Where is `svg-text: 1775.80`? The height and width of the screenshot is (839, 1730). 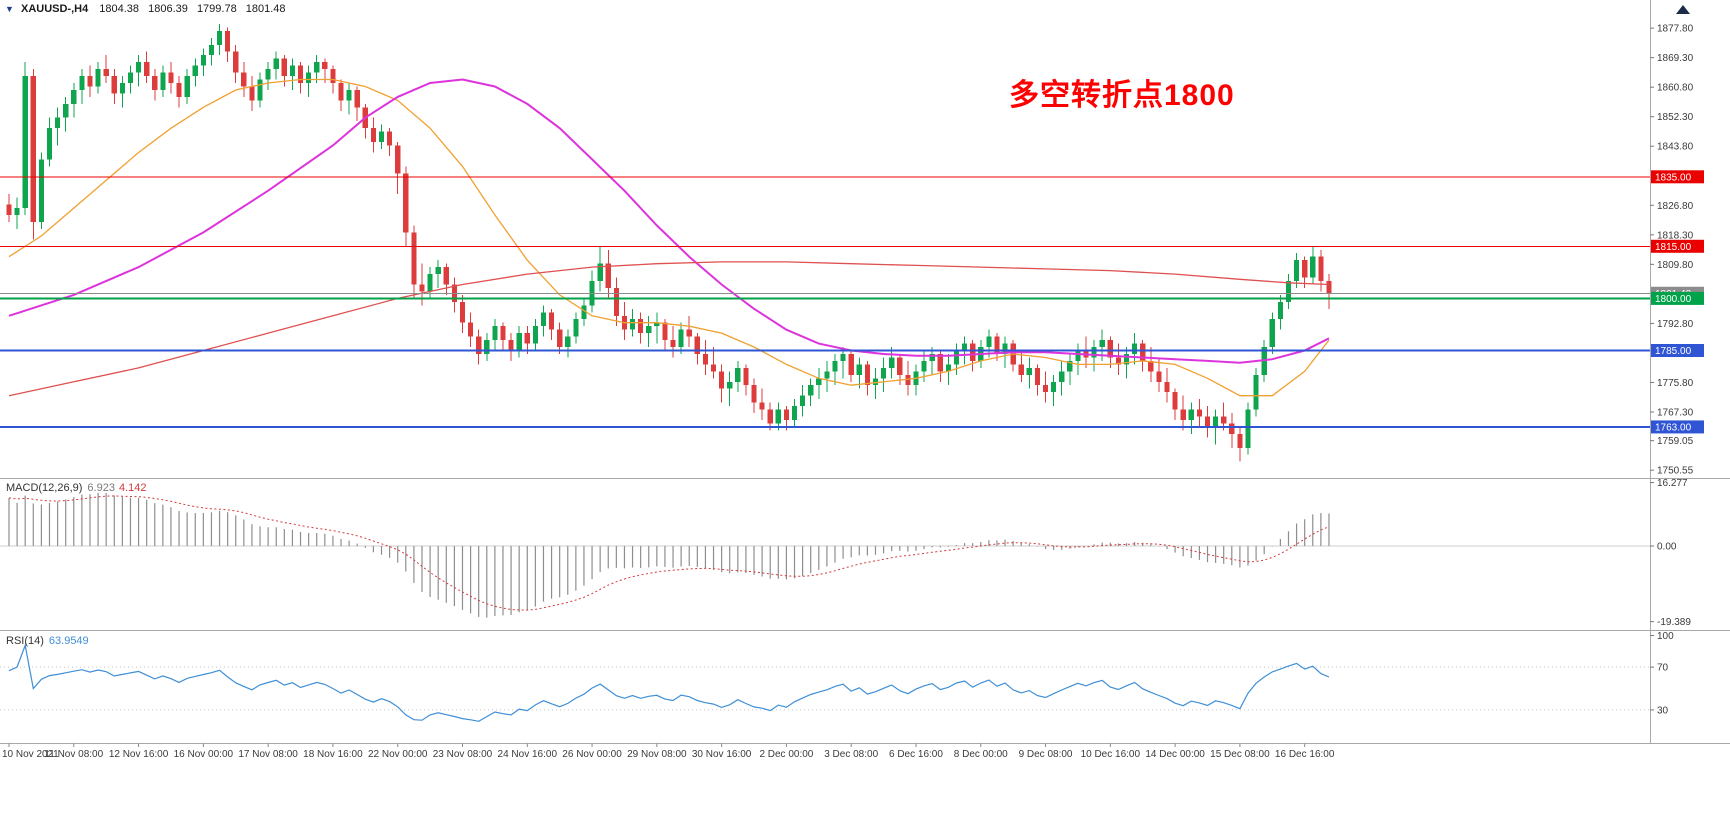
svg-text: 1775.80 is located at coordinates (1675, 383).